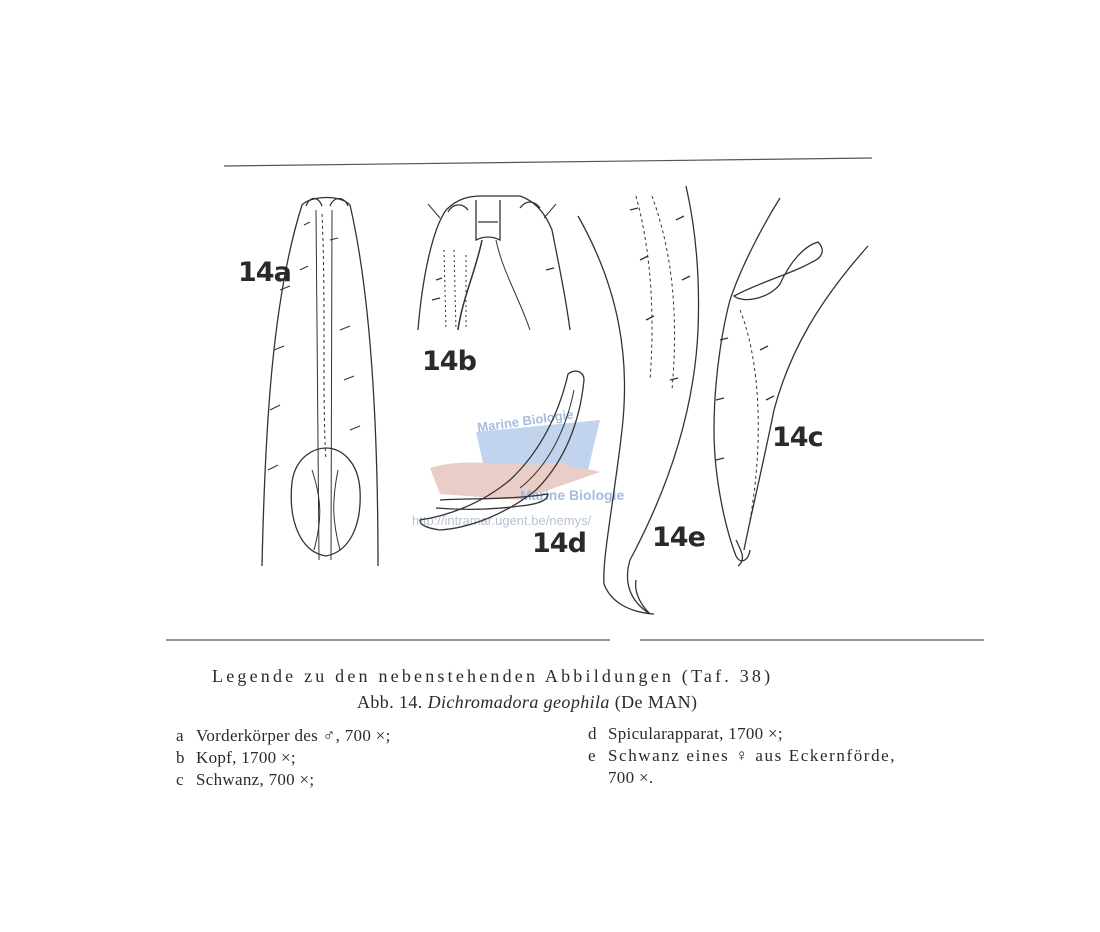 This screenshot has width=1100, height=932. Describe the element at coordinates (180, 779) in the screenshot. I see `legend-key: c` at that location.